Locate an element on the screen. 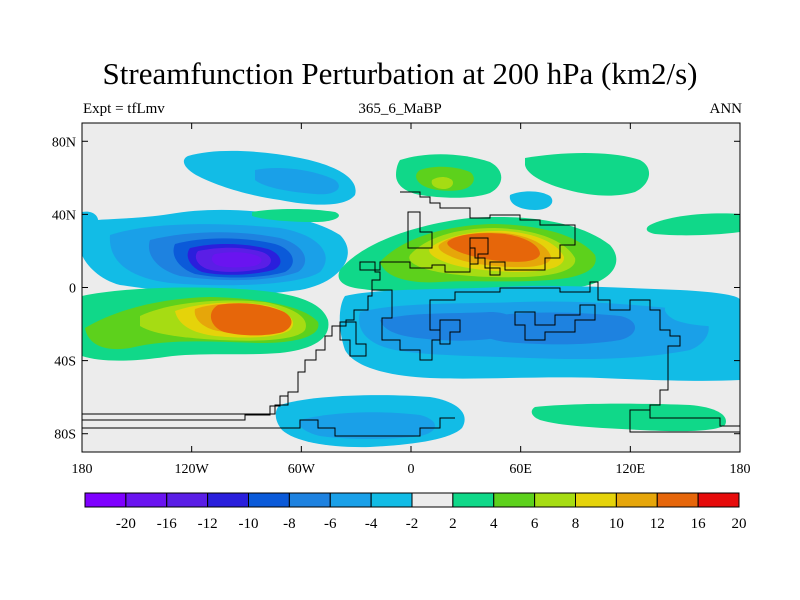  negative-center-southern-high-latitude is located at coordinates (500, 421).